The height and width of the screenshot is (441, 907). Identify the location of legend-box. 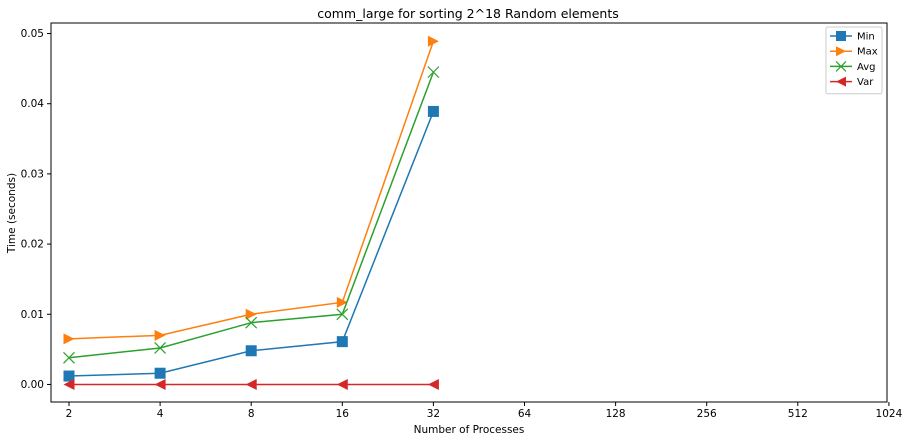
(854, 60).